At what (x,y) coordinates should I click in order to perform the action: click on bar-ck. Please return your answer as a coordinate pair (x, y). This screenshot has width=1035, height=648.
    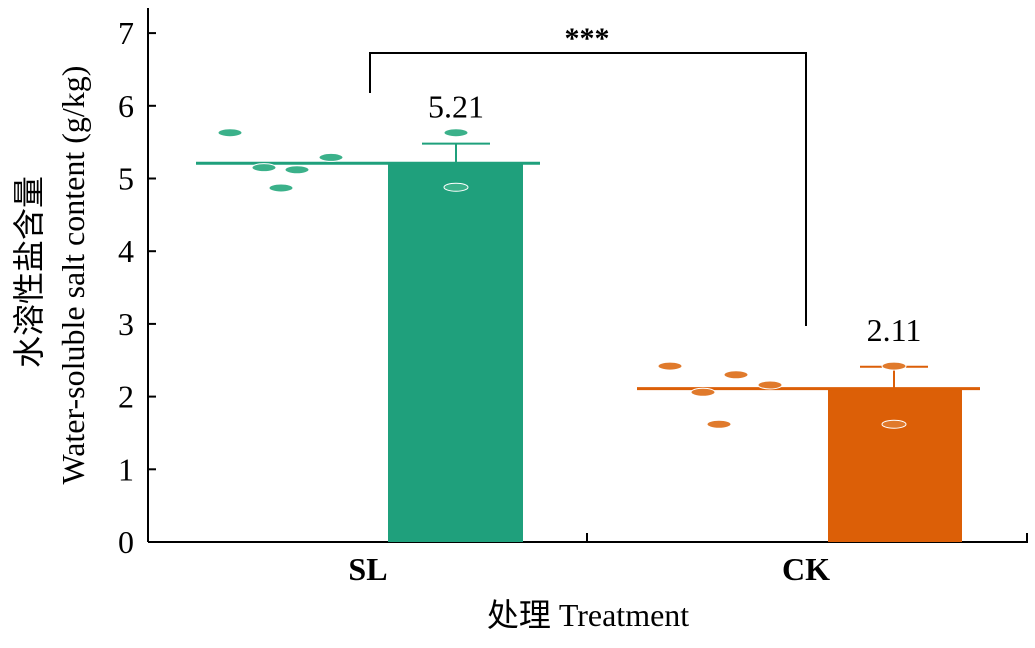
    Looking at the image, I should click on (895, 465).